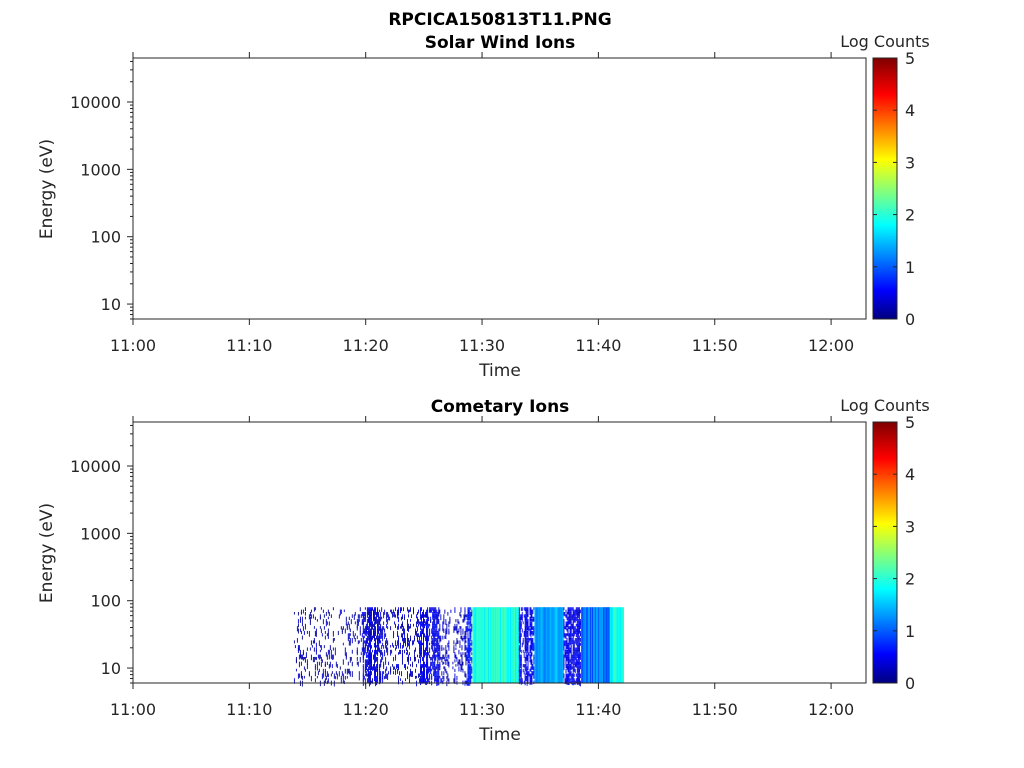  What do you see at coordinates (885, 188) in the screenshot?
I see `colorbar` at bounding box center [885, 188].